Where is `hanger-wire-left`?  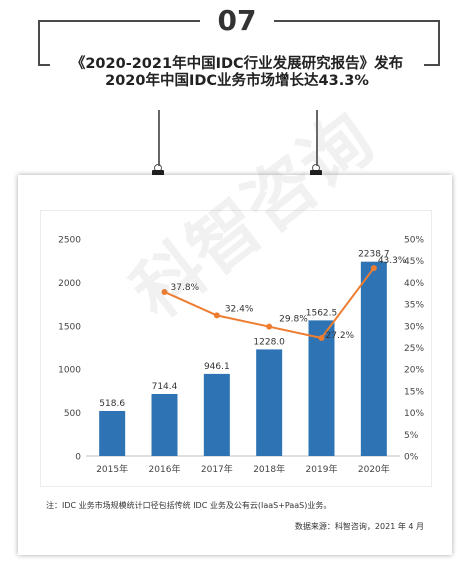 hanger-wire-left is located at coordinates (159, 138).